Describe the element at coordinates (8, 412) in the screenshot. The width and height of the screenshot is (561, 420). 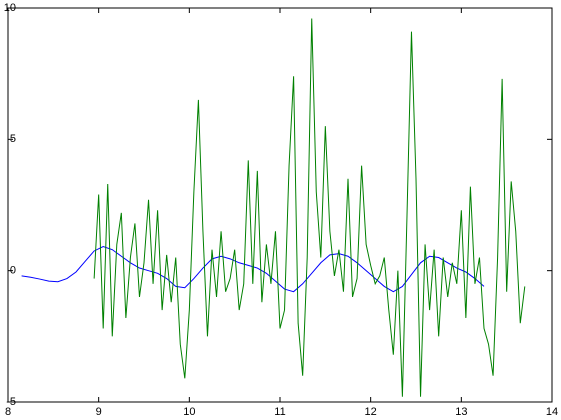
I see `x-tick-label: 8` at that location.